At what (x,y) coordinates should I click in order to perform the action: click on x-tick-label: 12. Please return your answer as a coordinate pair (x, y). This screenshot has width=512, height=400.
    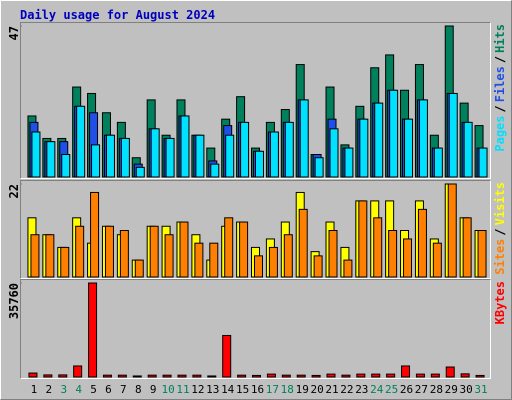
    Looking at the image, I should click on (197, 389).